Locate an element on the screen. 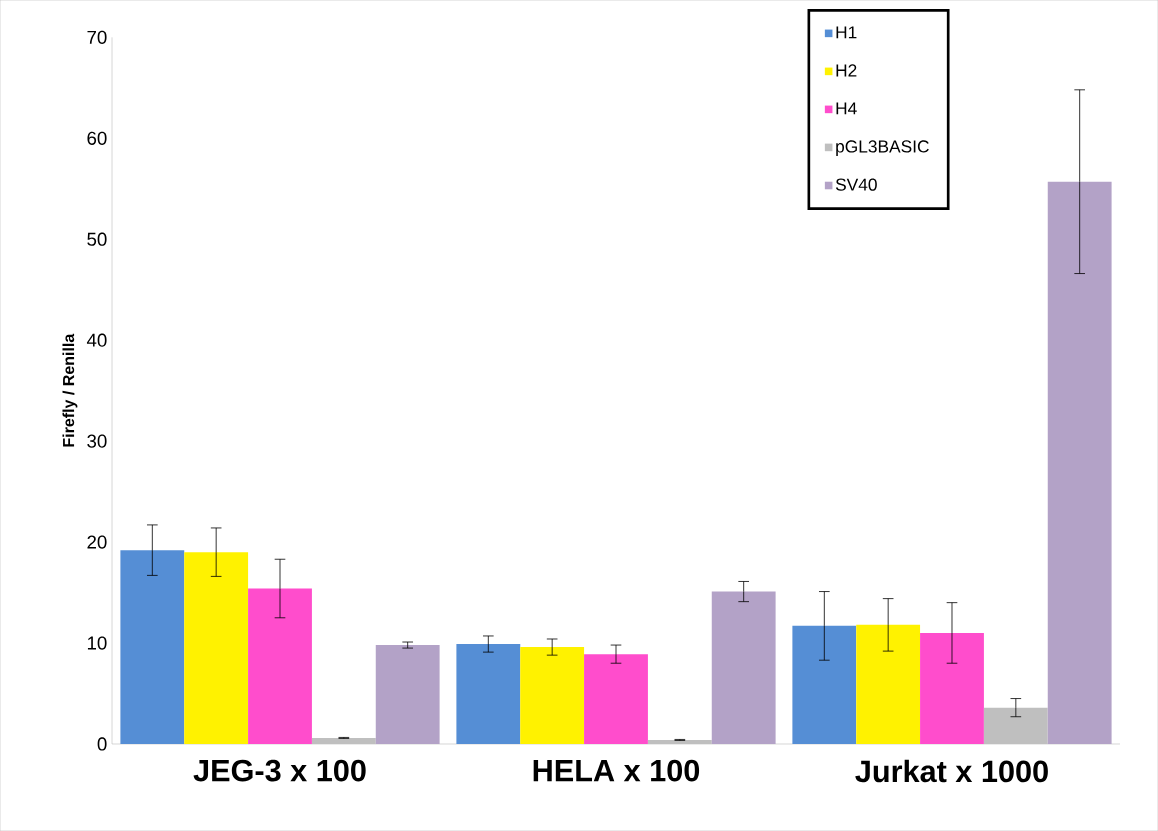 This screenshot has height=831, width=1158. legend-label: H1 is located at coordinates (846, 32).